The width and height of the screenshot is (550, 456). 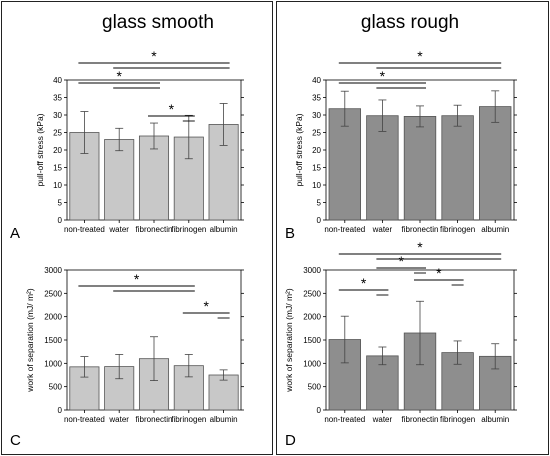 I want to click on panel-label: B, so click(x=290, y=233).